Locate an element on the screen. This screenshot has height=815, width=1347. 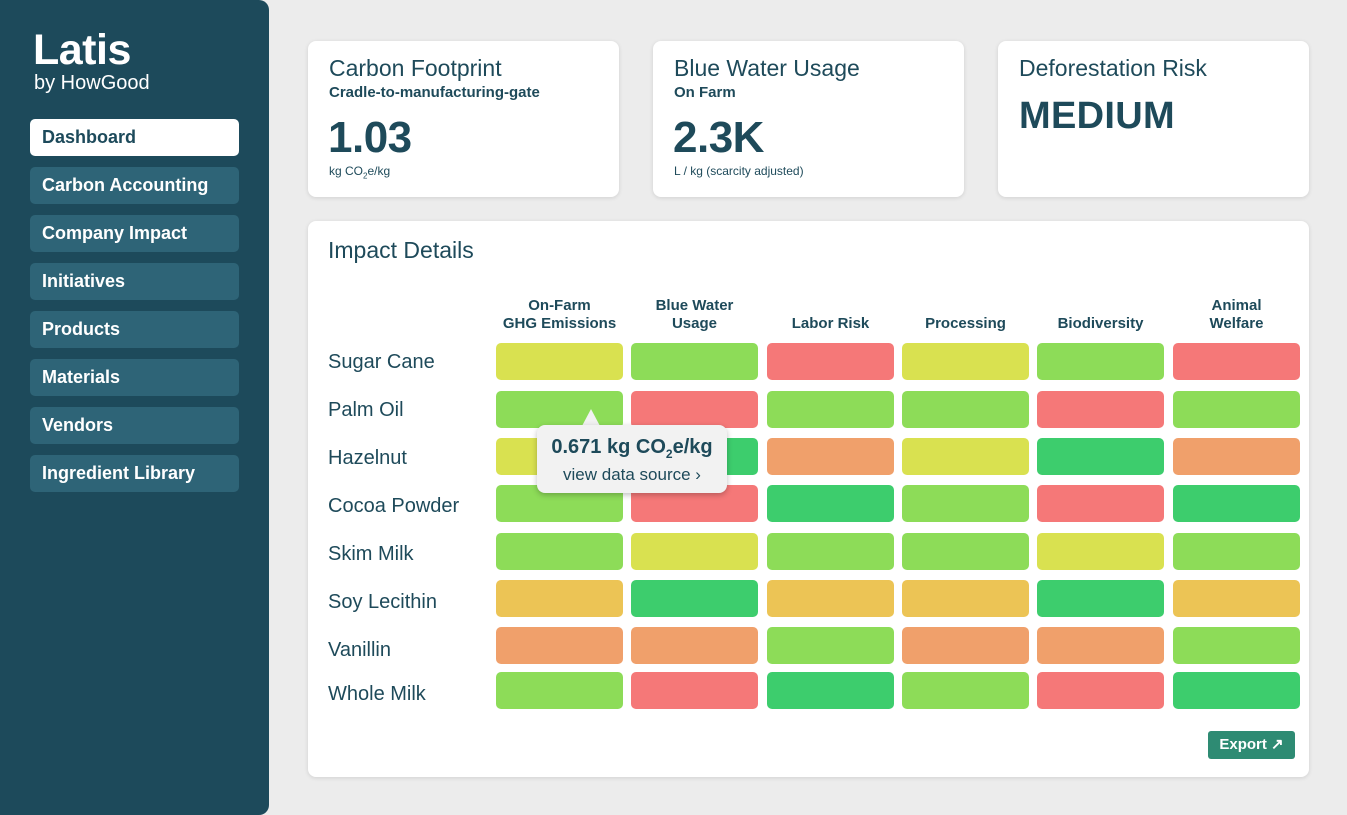
column-header-processing: Processing is located at coordinates (965, 323).